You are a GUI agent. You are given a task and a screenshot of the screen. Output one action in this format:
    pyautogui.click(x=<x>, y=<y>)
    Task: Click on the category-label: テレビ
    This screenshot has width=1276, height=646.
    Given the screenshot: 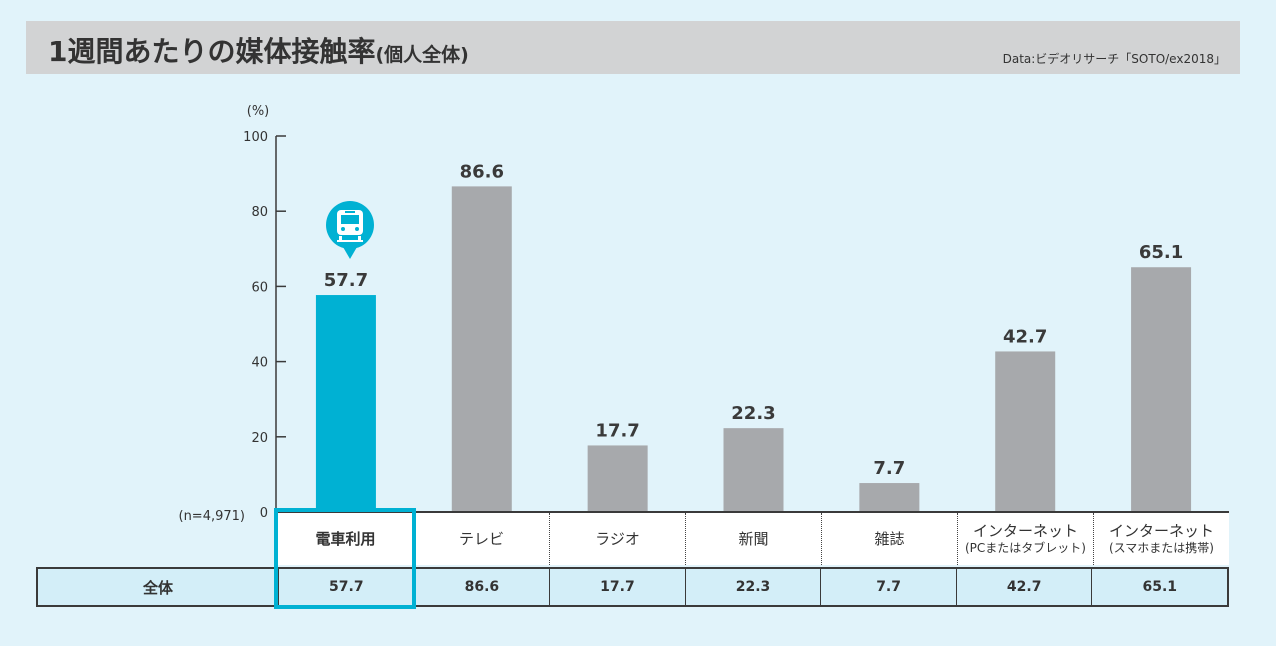 What is the action you would take?
    pyautogui.click(x=481, y=538)
    